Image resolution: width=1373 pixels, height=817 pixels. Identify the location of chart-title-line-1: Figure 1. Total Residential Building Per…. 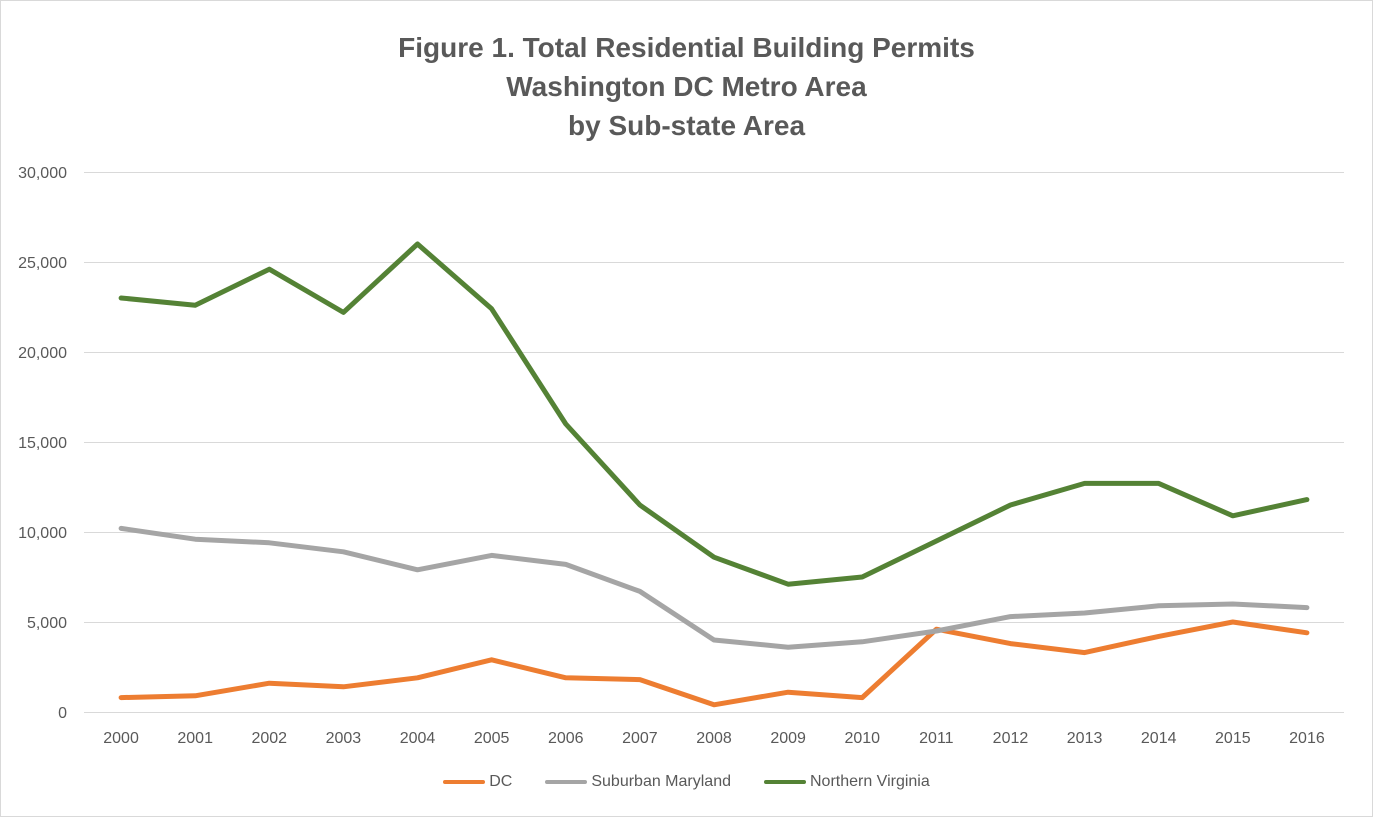
(686, 47).